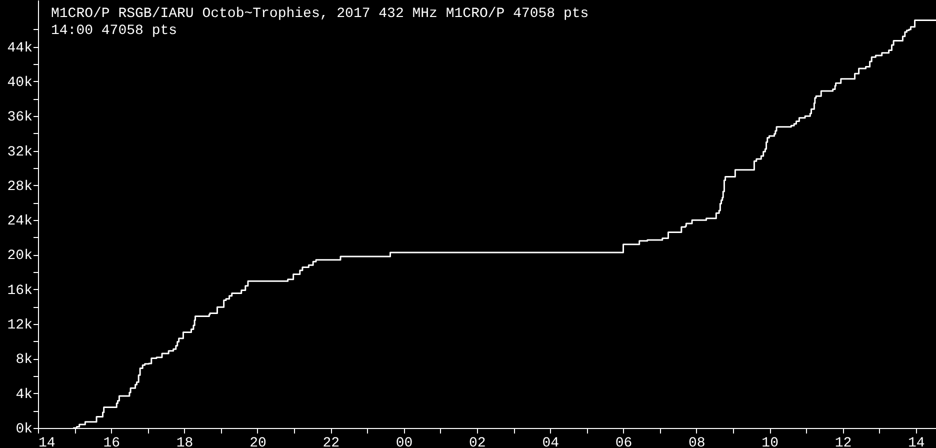 The image size is (936, 448). What do you see at coordinates (19, 222) in the screenshot?
I see `y-tick-label: 24k` at bounding box center [19, 222].